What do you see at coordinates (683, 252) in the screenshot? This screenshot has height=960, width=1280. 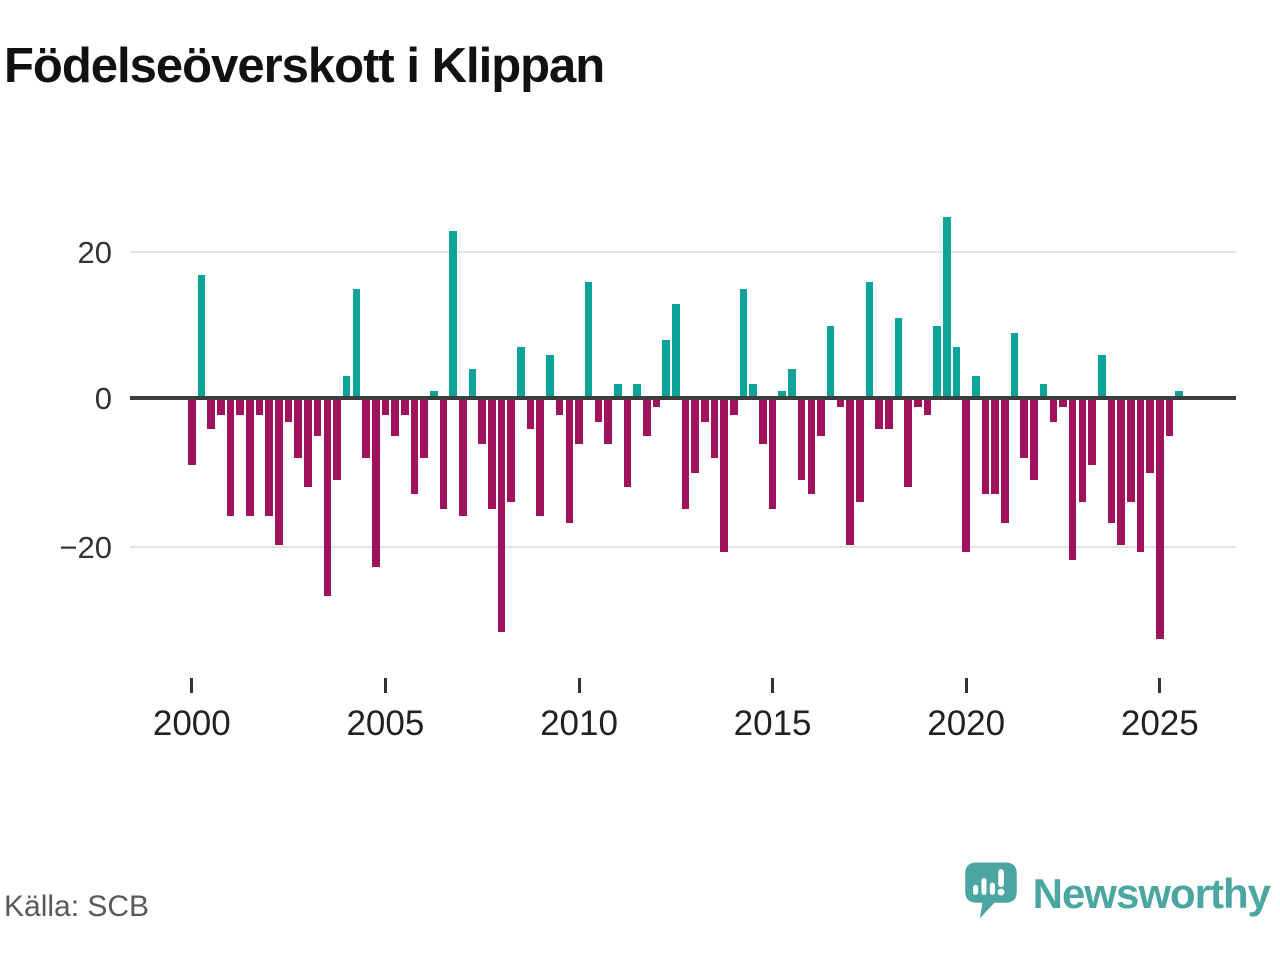 I see `gridline-plus20` at bounding box center [683, 252].